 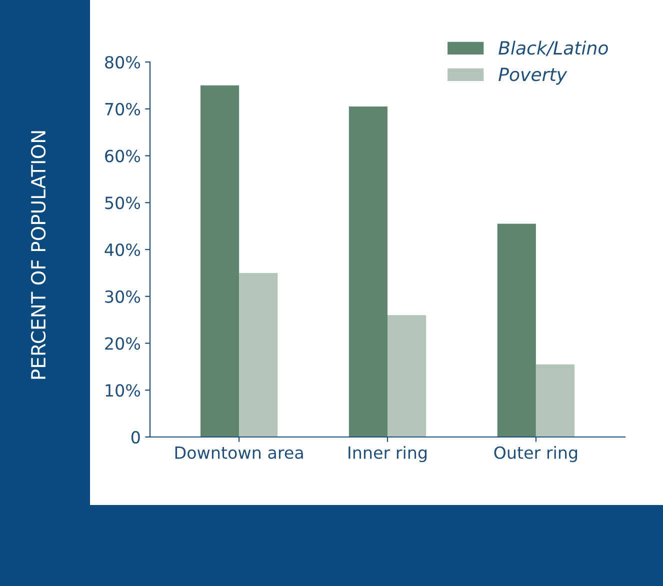 I want to click on x-tick-label: Inner ring, so click(x=387, y=454).